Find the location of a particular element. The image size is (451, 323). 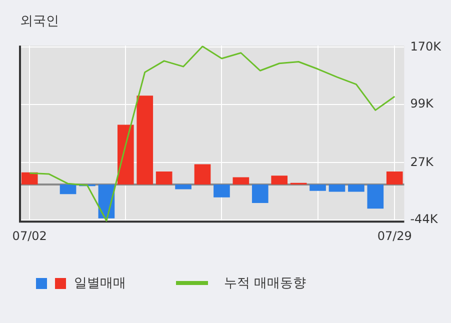

y-tick-label: -44K is located at coordinates (424, 219).